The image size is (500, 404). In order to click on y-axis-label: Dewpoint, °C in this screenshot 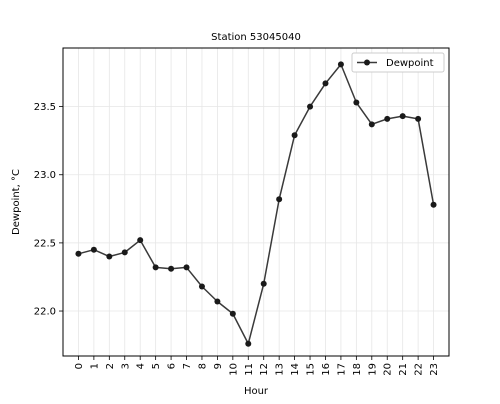, I will do `click(16, 202)`.